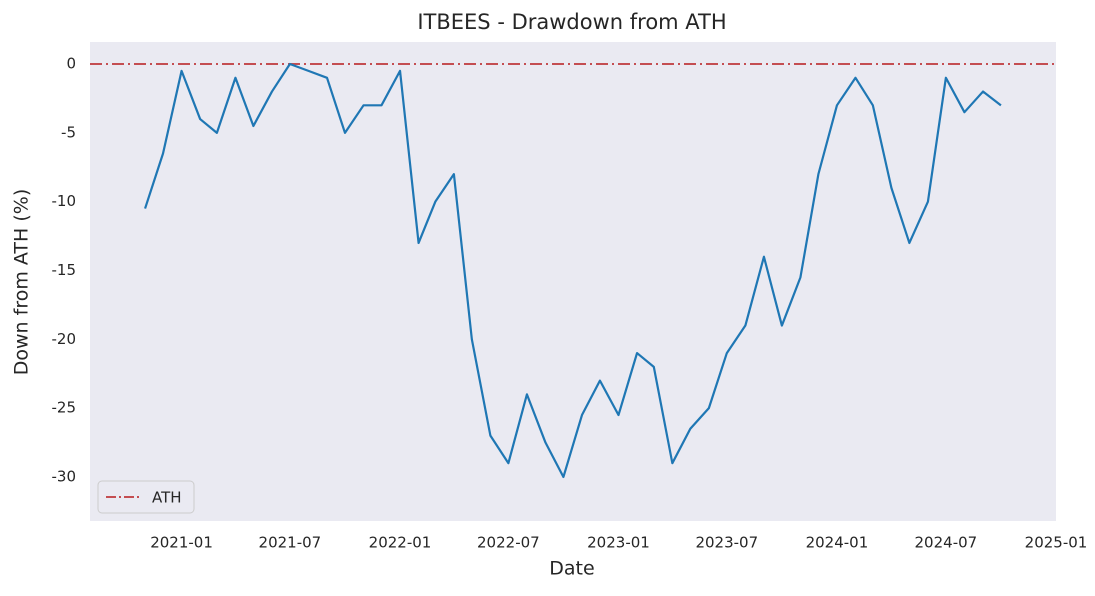  Describe the element at coordinates (726, 543) in the screenshot. I see `x-tick-label: 2023-07` at that location.